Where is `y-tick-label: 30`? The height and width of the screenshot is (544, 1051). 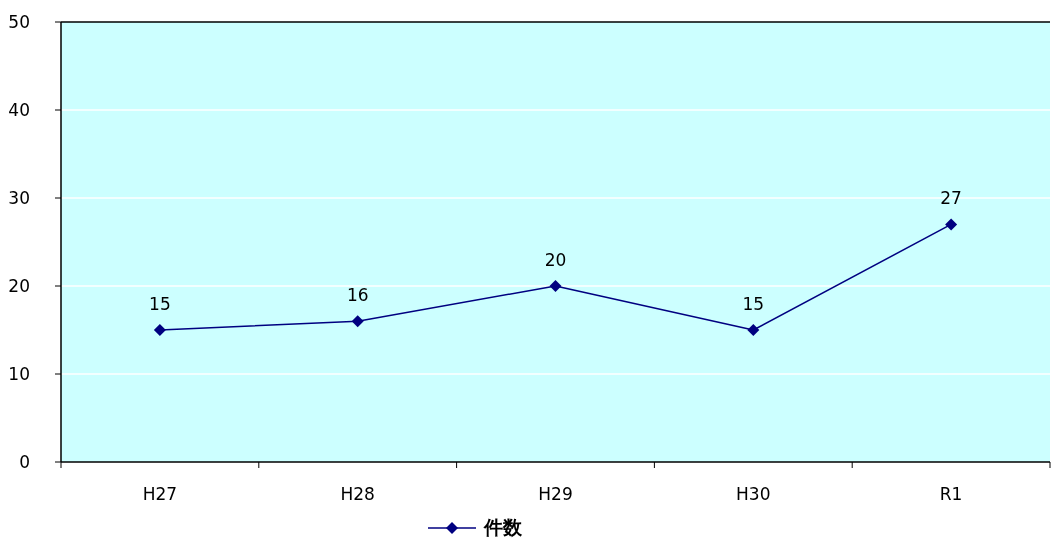 y-tick-label: 30 is located at coordinates (19, 198).